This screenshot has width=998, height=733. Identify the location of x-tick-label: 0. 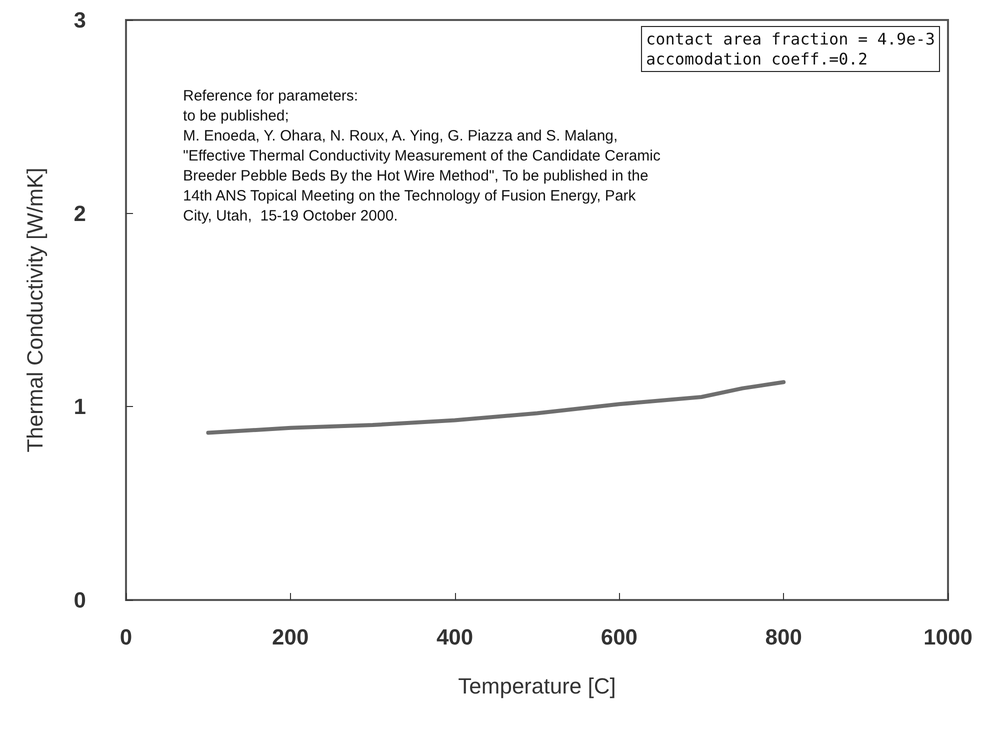
(126, 637).